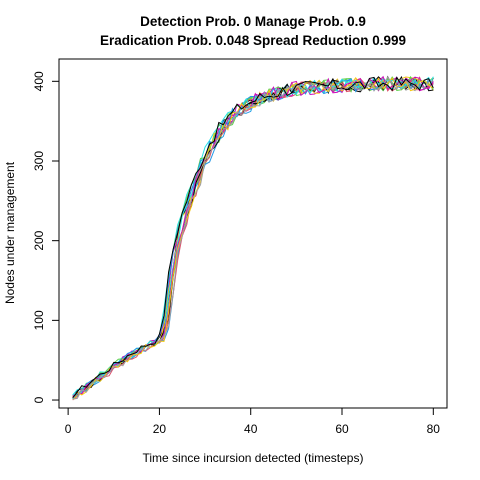  What do you see at coordinates (253, 21) in the screenshot?
I see `chart-title-line-1: Detection Prob. 0 Manage Prob. 0.9` at bounding box center [253, 21].